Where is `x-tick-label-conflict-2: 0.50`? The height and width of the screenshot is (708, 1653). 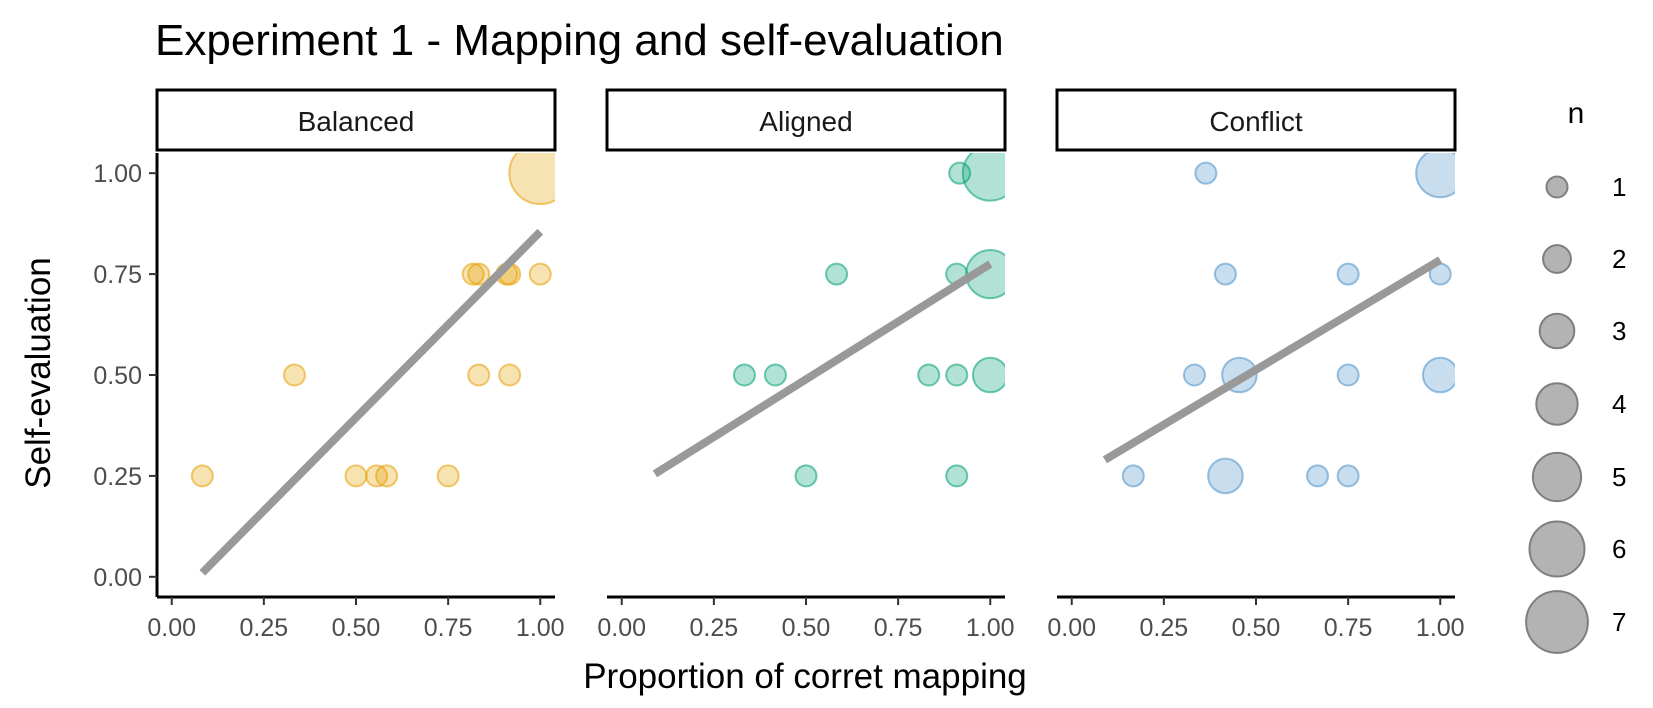 x-tick-label-conflict-2: 0.50 is located at coordinates (1256, 628).